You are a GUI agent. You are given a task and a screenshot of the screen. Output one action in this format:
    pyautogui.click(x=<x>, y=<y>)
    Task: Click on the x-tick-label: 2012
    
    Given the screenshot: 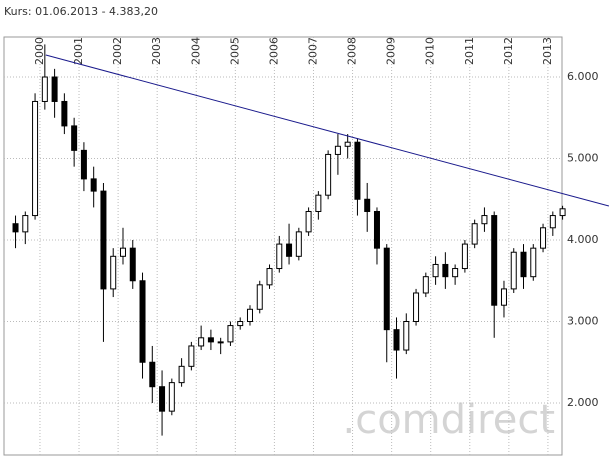 What is the action you would take?
    pyautogui.click(x=508, y=51)
    